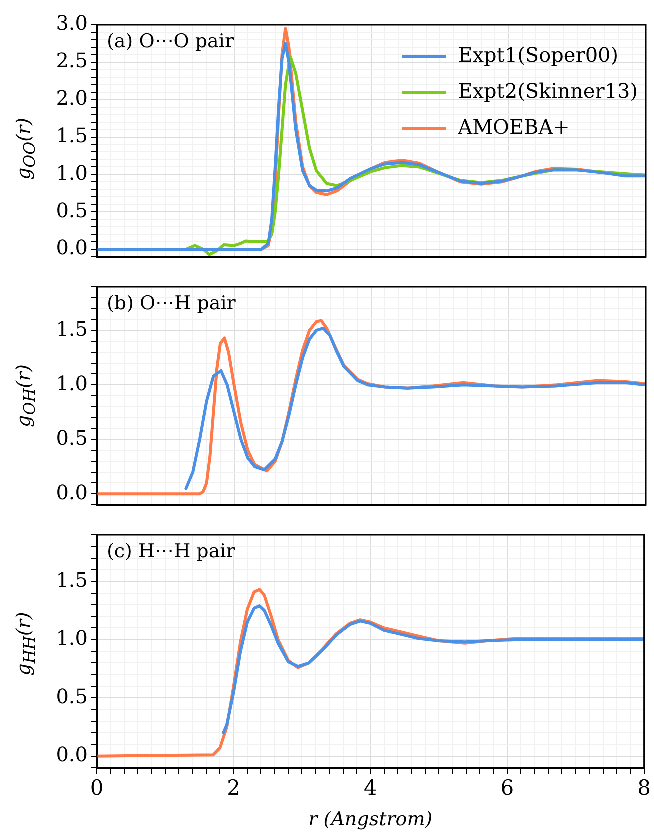 This screenshot has width=654, height=840. What do you see at coordinates (371, 788) in the screenshot?
I see `x-tick-label: 4` at bounding box center [371, 788].